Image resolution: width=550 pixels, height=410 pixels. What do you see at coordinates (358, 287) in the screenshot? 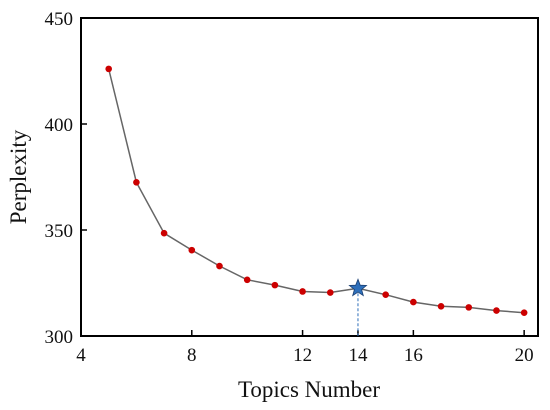
I see `star-marker` at bounding box center [358, 287].